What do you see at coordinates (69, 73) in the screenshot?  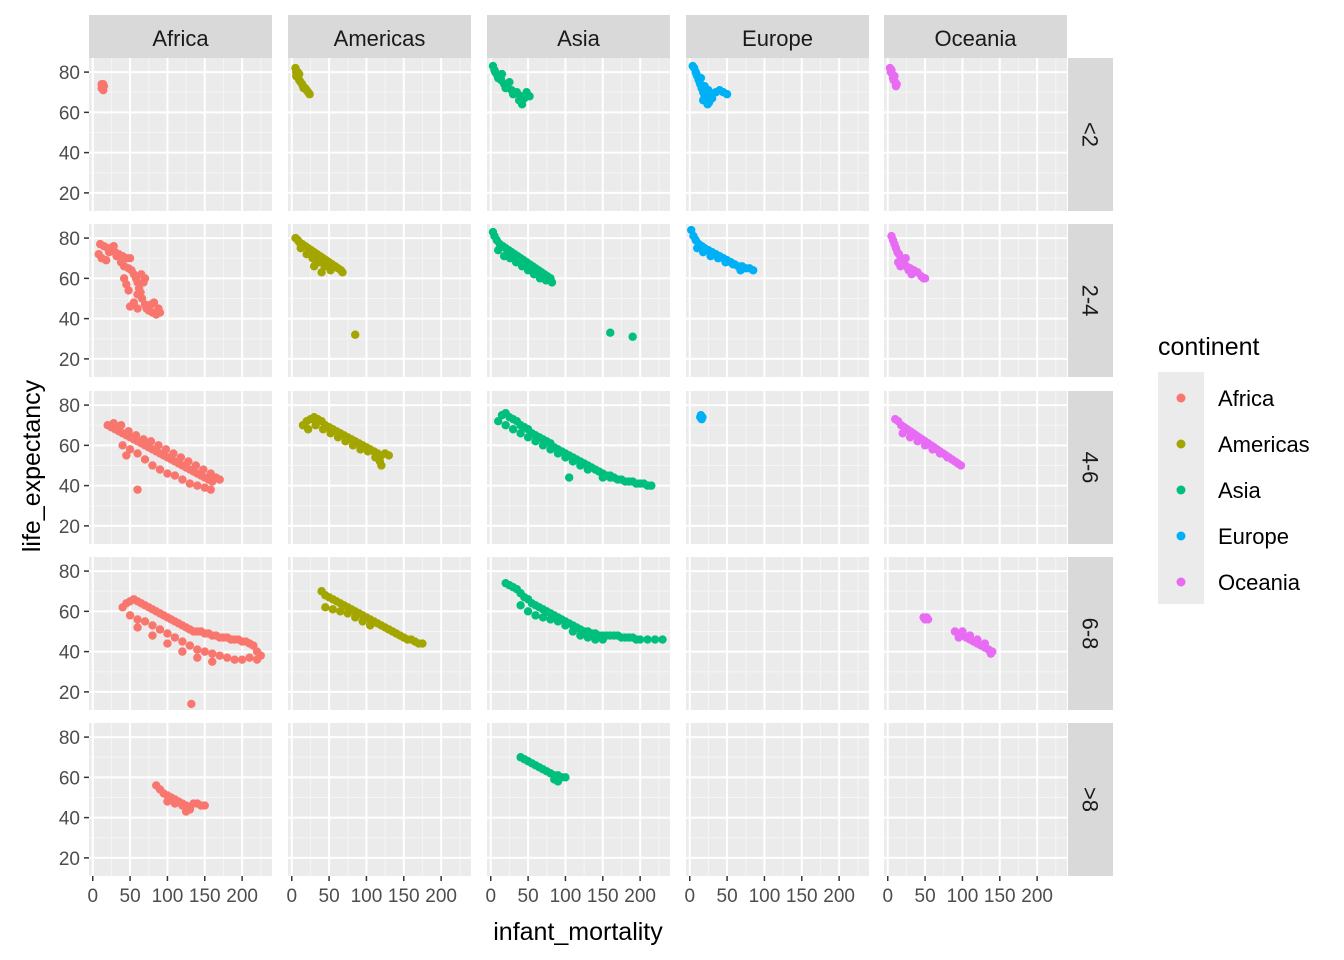 I see `y-tick-label: 80` at bounding box center [69, 73].